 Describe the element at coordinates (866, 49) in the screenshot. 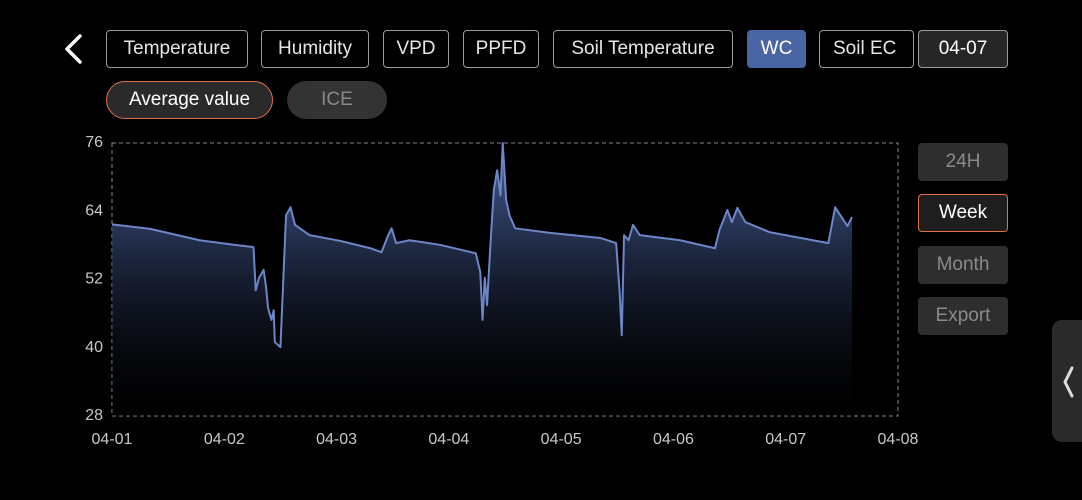

I see `tab: Soil EC` at that location.